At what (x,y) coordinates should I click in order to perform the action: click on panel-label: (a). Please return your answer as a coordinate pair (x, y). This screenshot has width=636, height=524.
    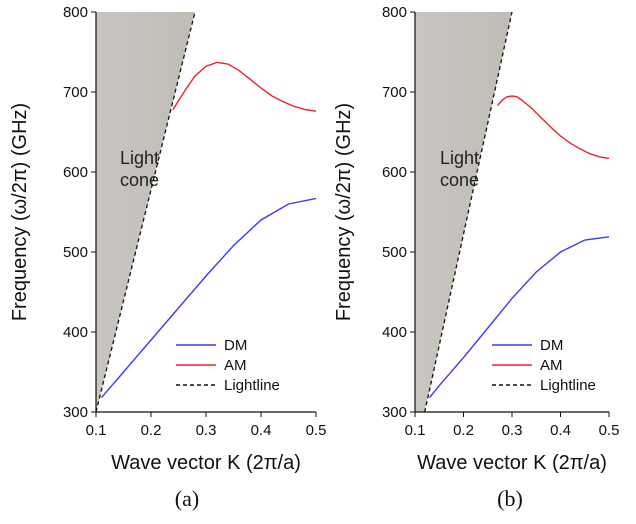
    Looking at the image, I should click on (187, 498).